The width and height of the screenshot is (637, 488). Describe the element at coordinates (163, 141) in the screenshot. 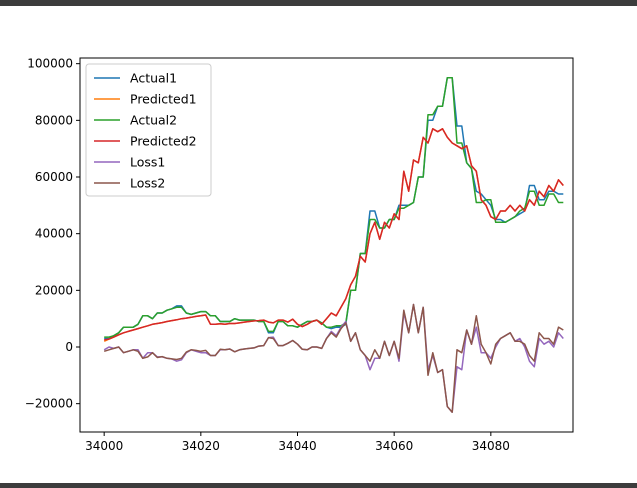

I see `legend-label: Predicted2` at that location.